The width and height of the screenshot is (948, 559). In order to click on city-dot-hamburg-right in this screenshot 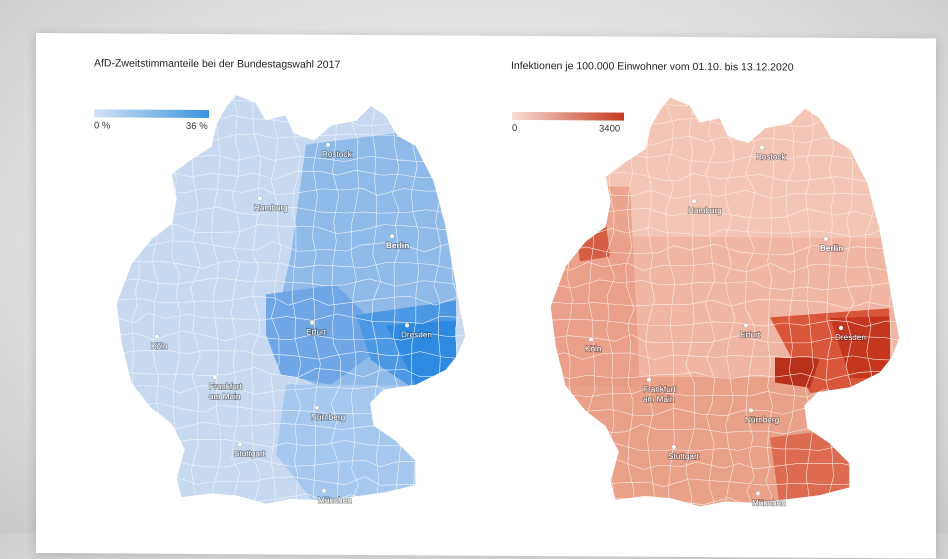, I will do `click(694, 201)`.